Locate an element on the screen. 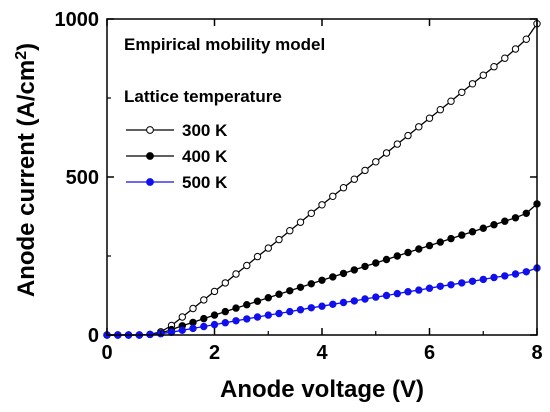 This screenshot has height=412, width=550. y-axis-title-sup: 2 is located at coordinates (21, 55).